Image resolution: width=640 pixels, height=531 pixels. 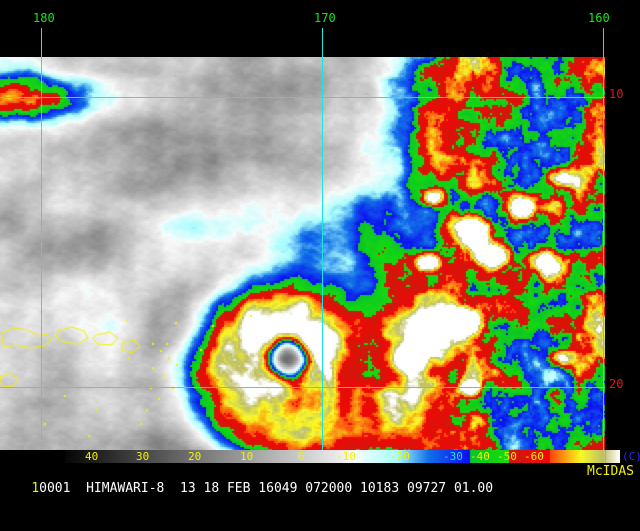 I want to click on colorbar-tick-3: 10, so click(x=247, y=456).